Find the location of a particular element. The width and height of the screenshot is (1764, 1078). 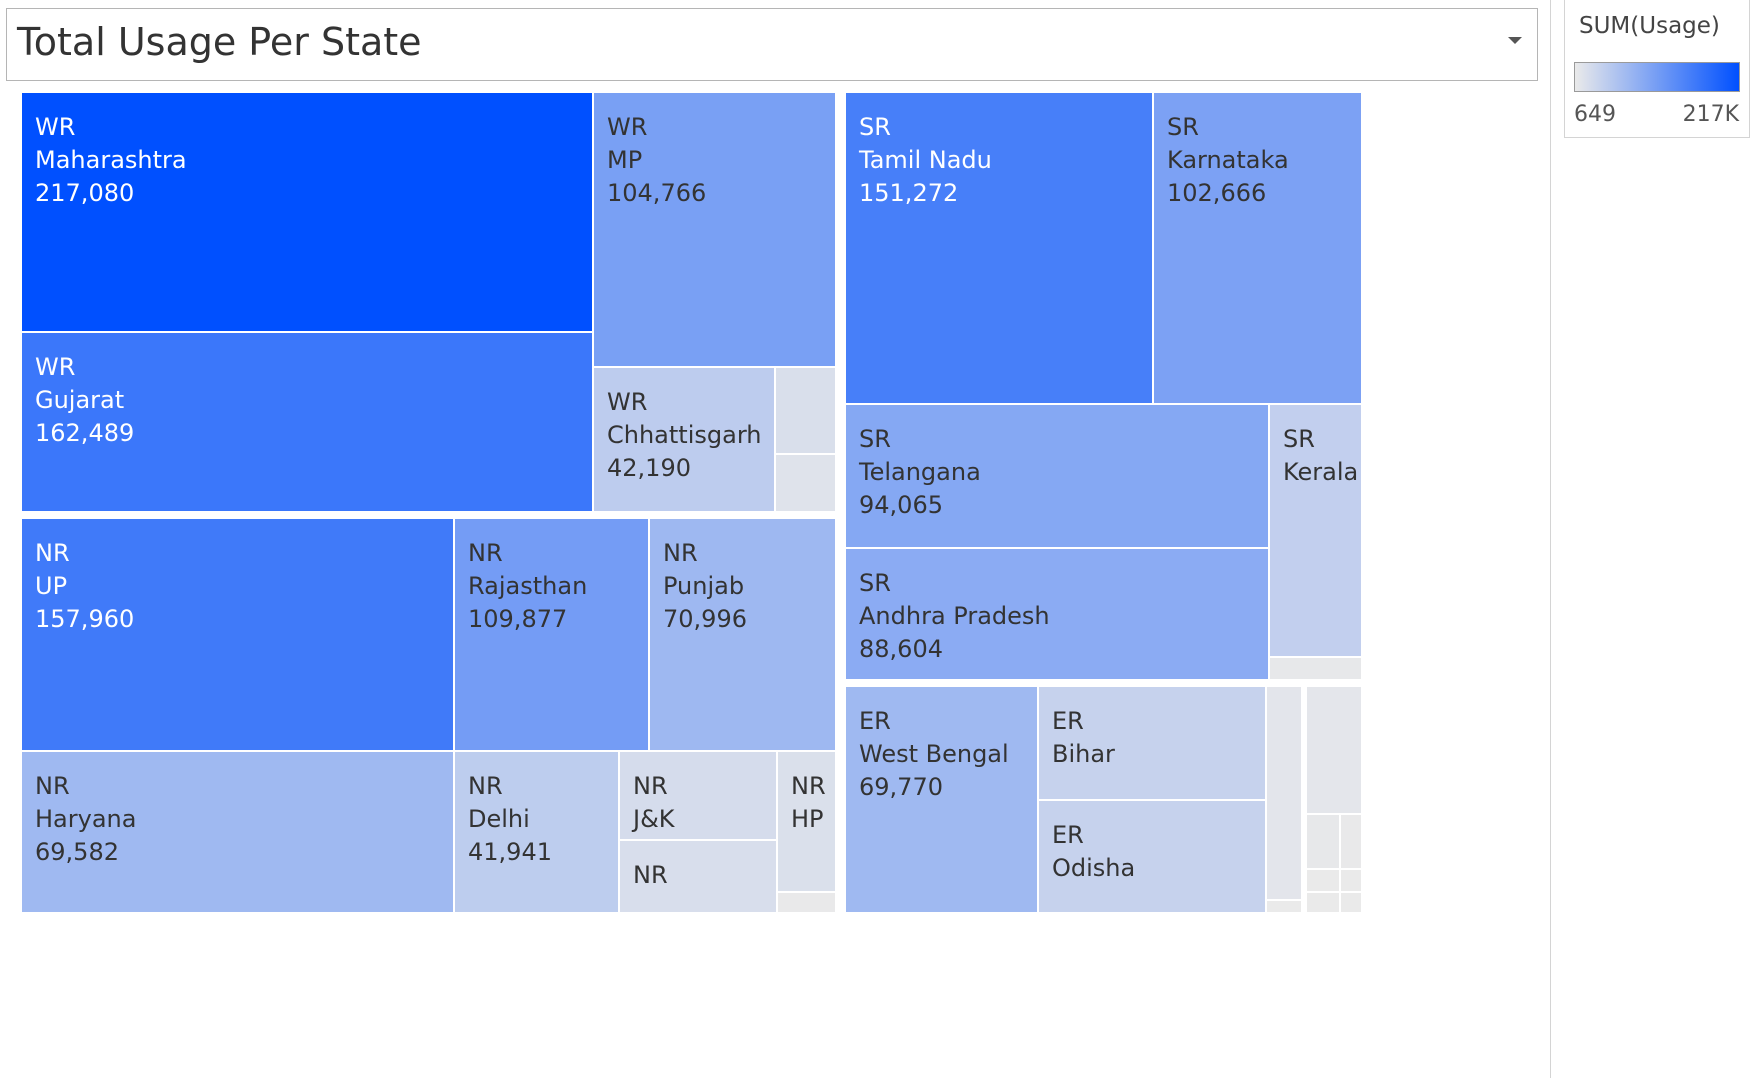

cell-label: NR HP is located at coordinates (808, 803).